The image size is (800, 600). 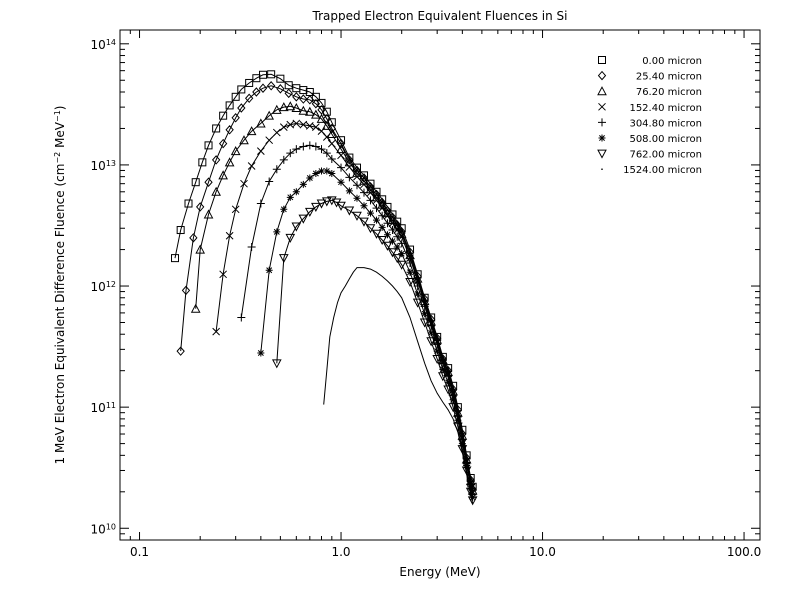 I want to click on legend-label: 76.20 micron, so click(x=669, y=92).